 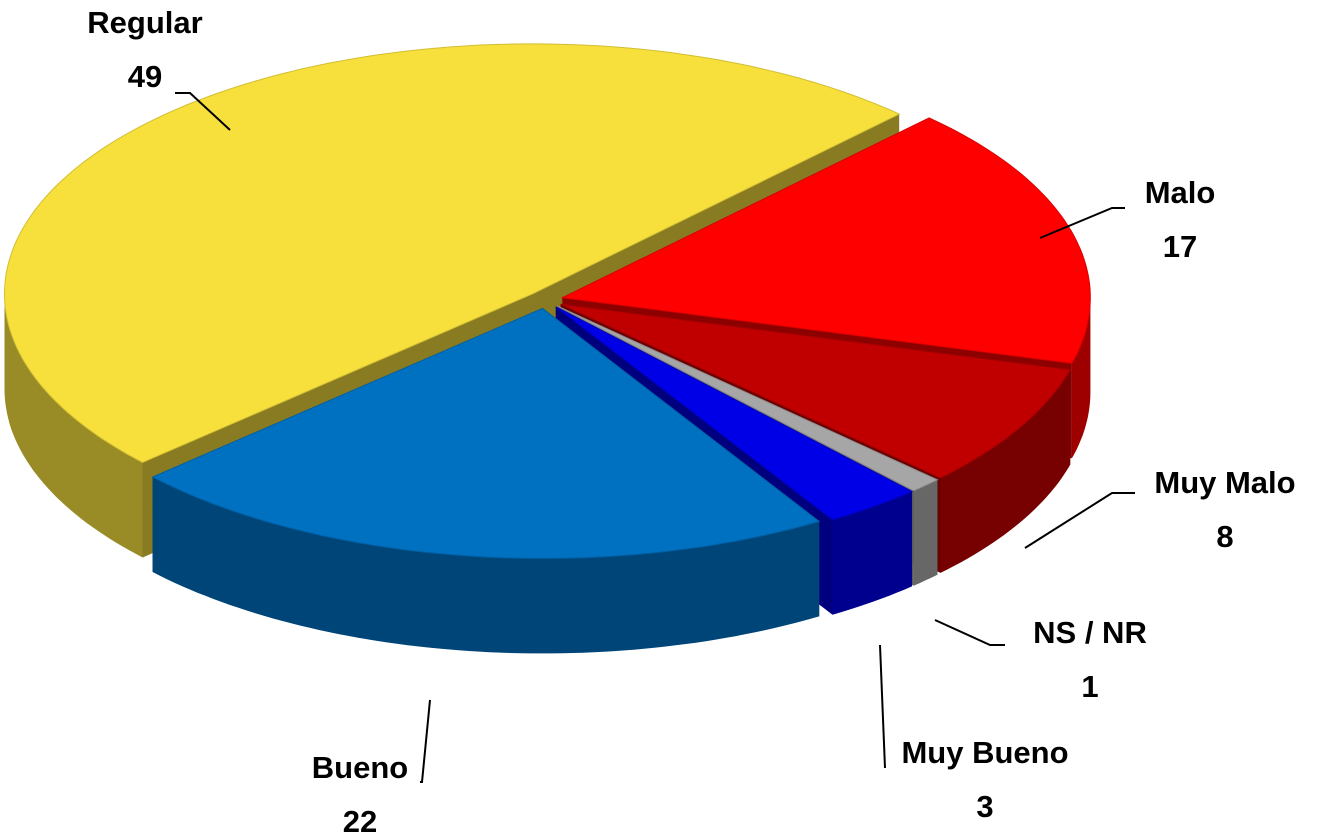 What do you see at coordinates (1089, 686) in the screenshot?
I see `slice-value: 1` at bounding box center [1089, 686].